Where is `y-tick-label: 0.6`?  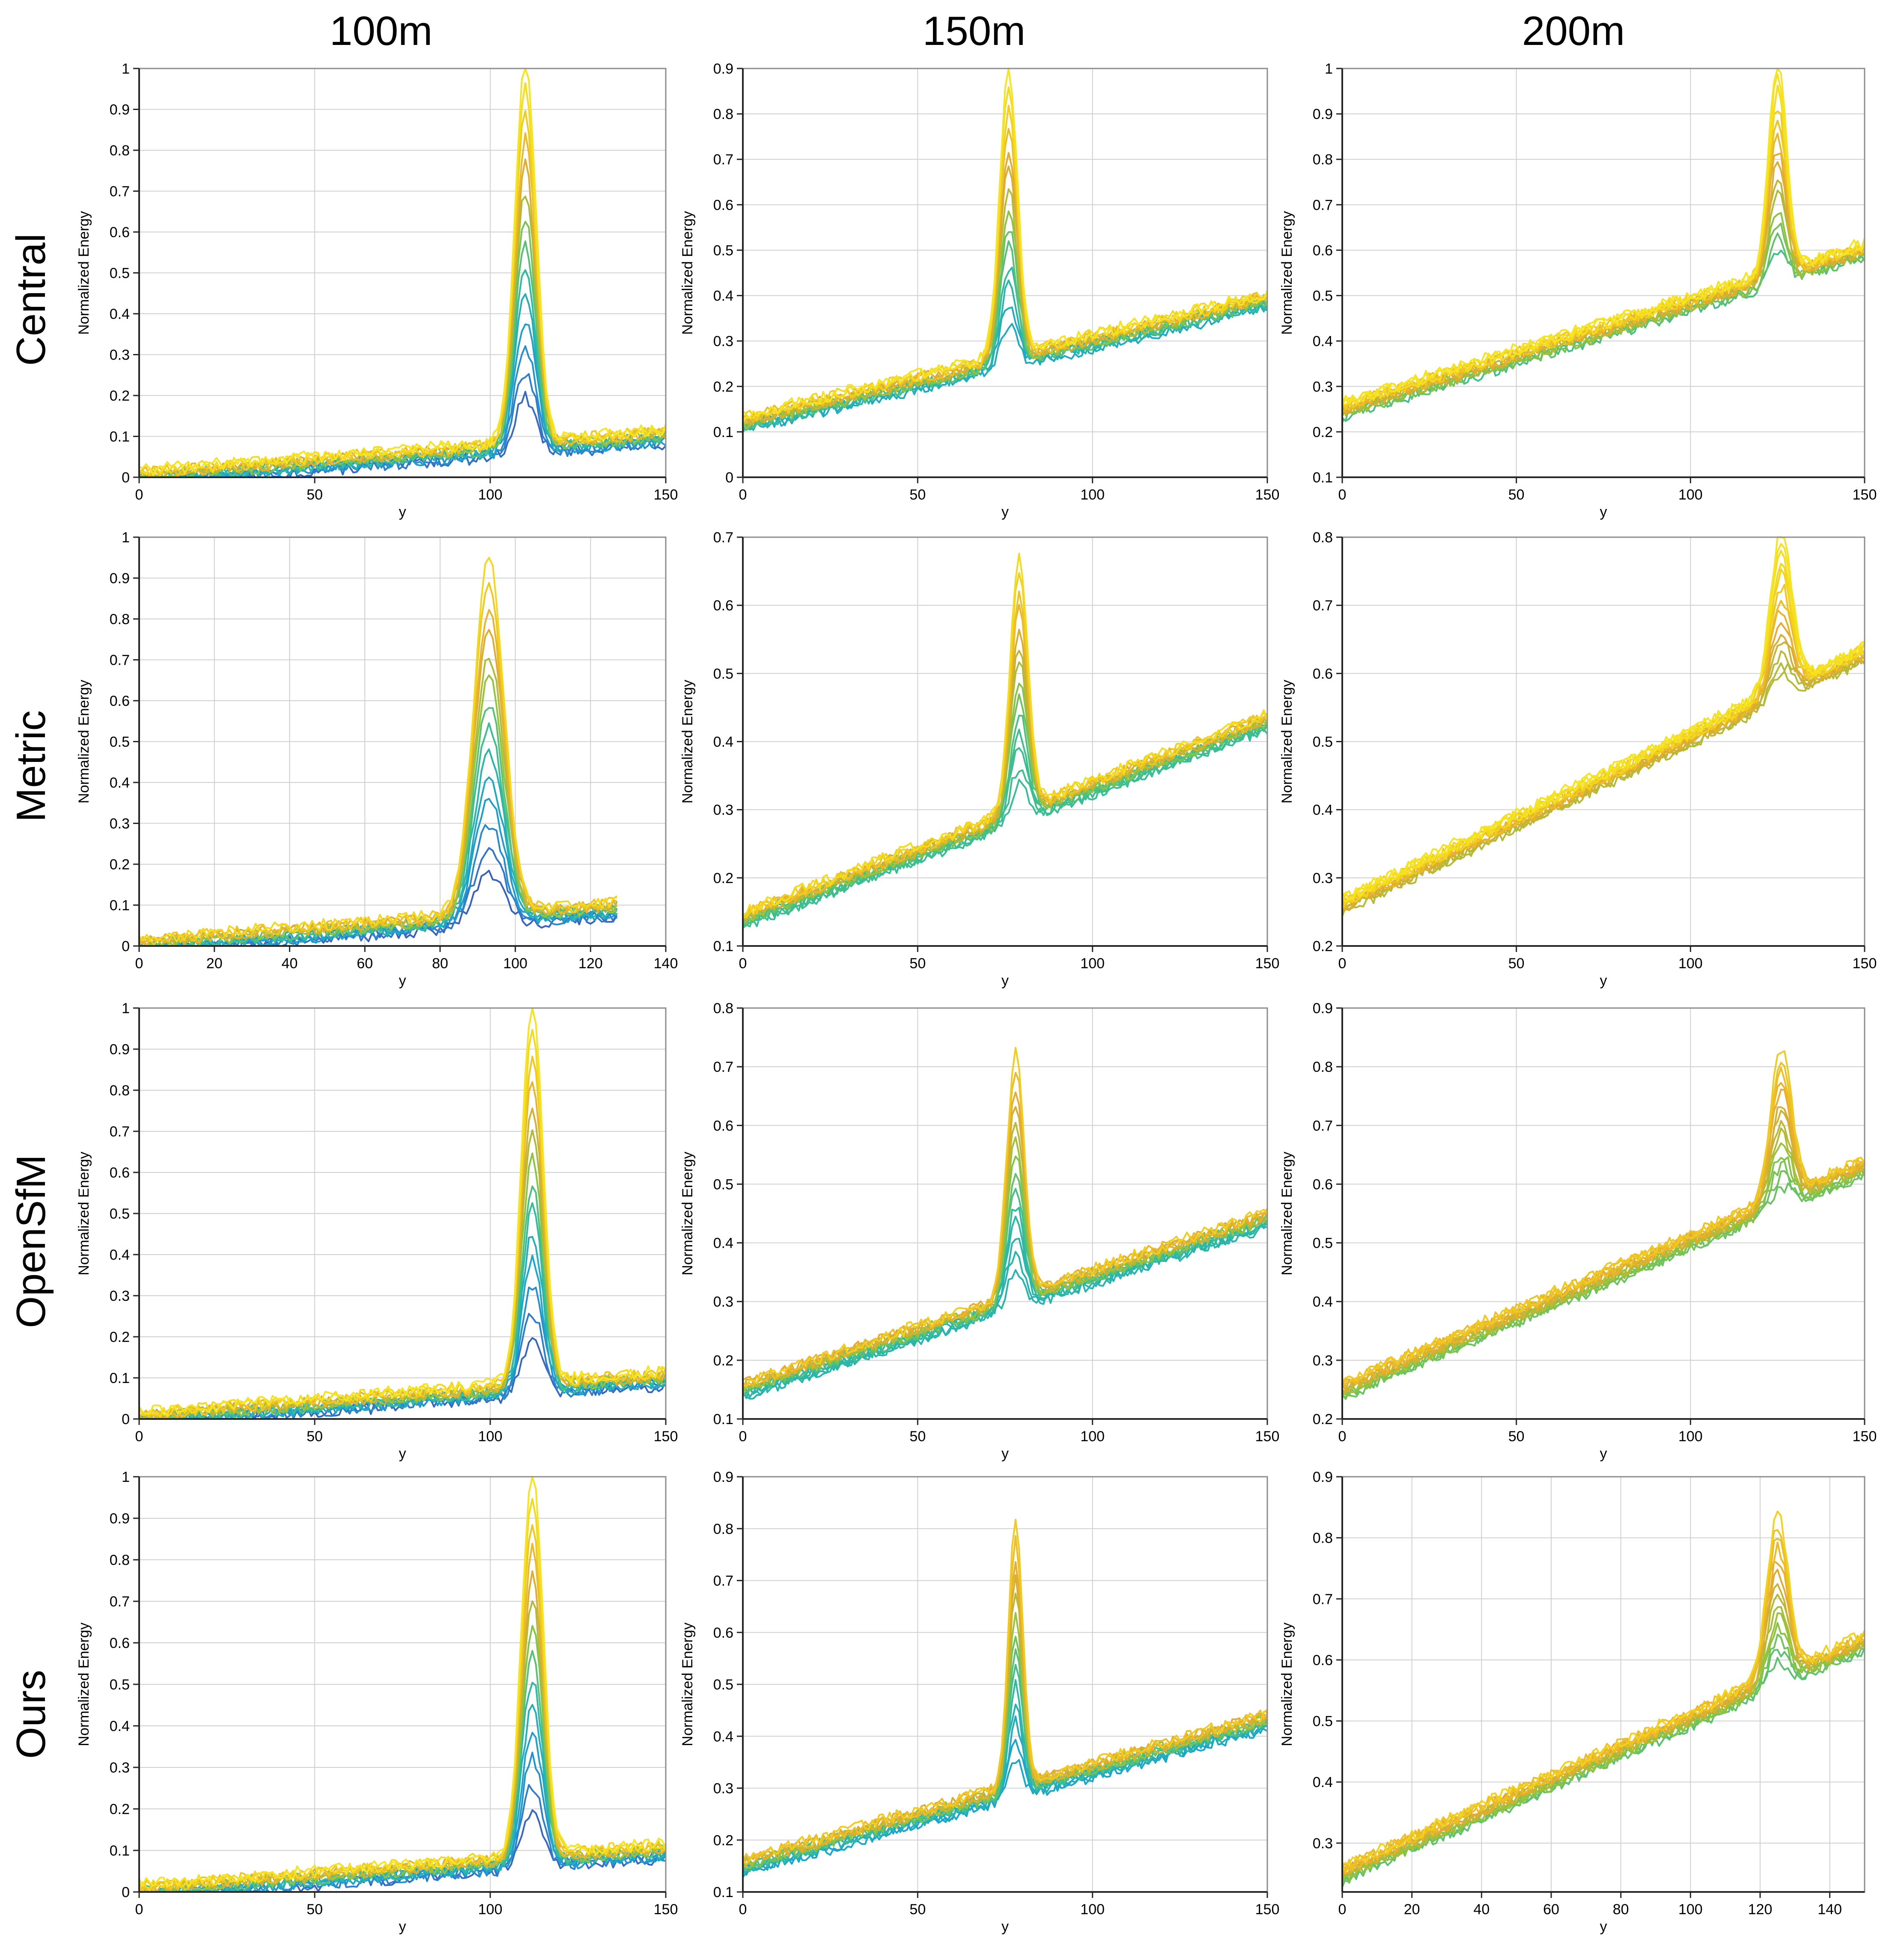
y-tick-label: 0.6 is located at coordinates (723, 1126).